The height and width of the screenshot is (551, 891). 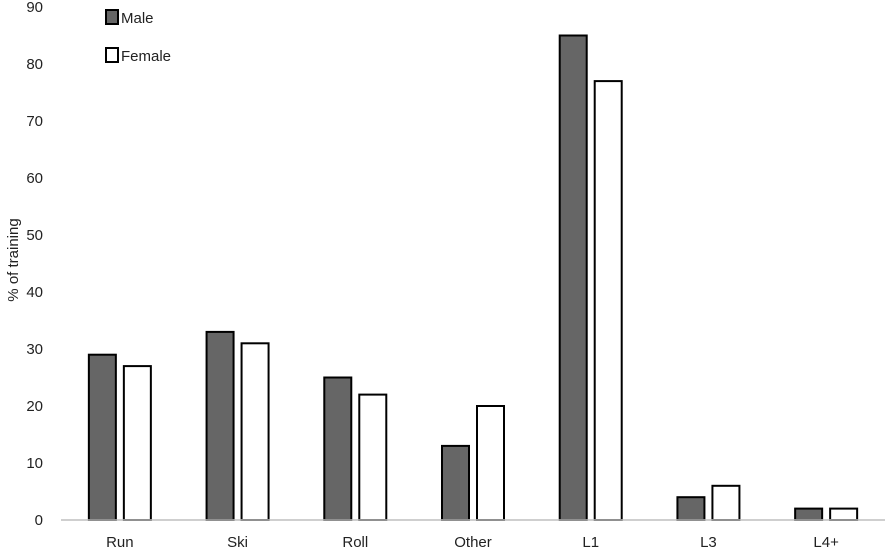 What do you see at coordinates (255, 431) in the screenshot?
I see `bar-female-ski` at bounding box center [255, 431].